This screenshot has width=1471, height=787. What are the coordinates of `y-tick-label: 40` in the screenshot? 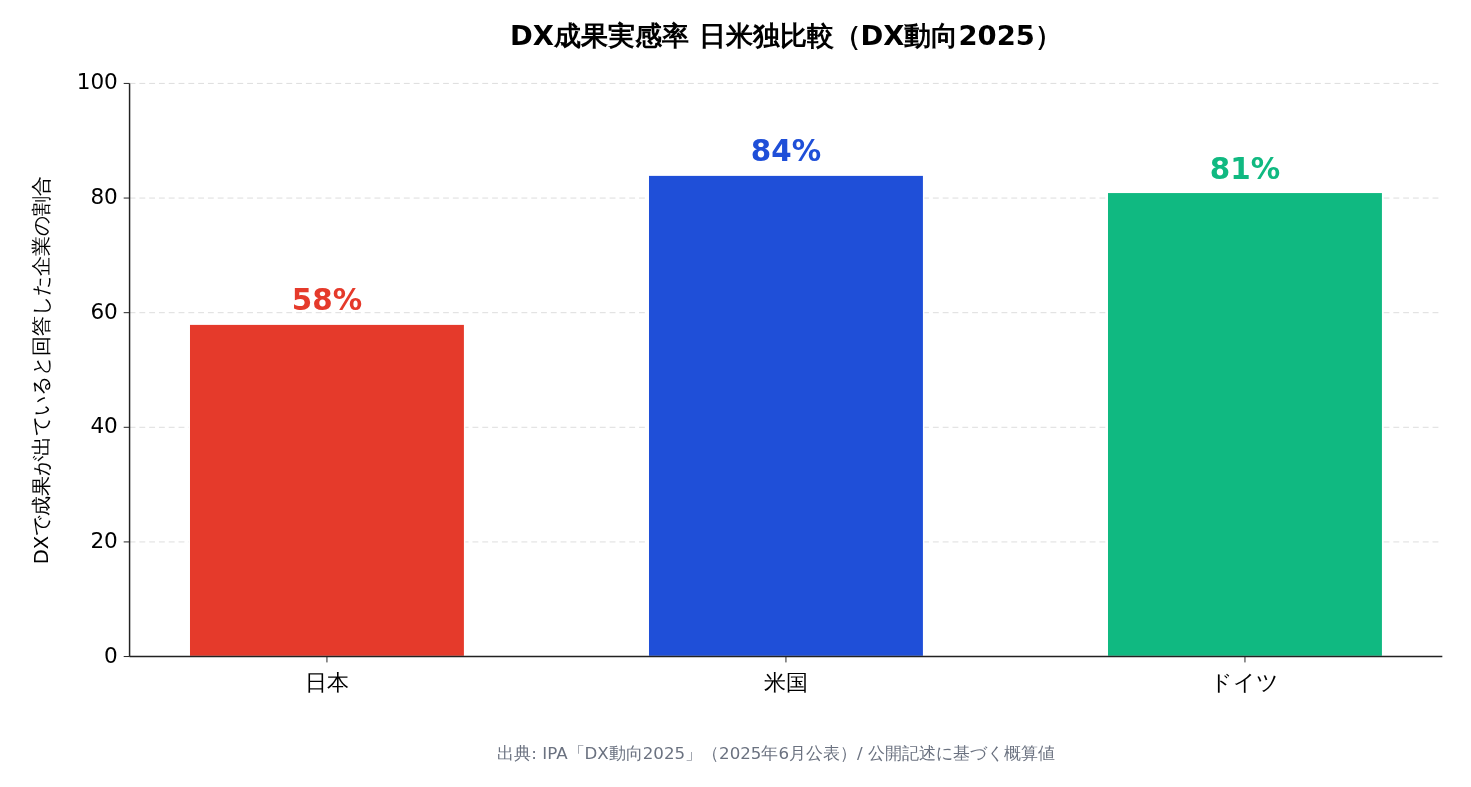 It's located at (104, 426).